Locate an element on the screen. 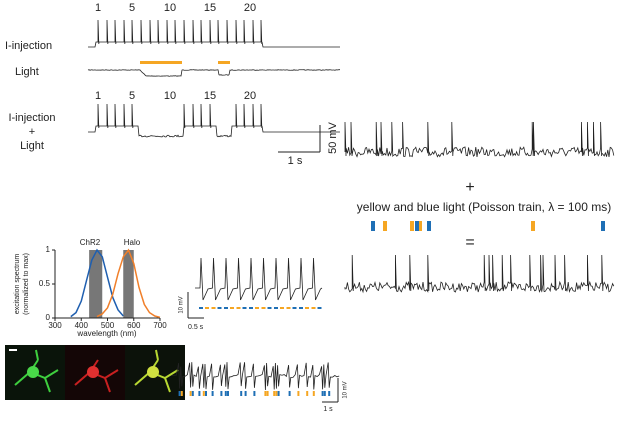 This screenshot has width=640, height=422. x-tick-label: 700 is located at coordinates (160, 325).